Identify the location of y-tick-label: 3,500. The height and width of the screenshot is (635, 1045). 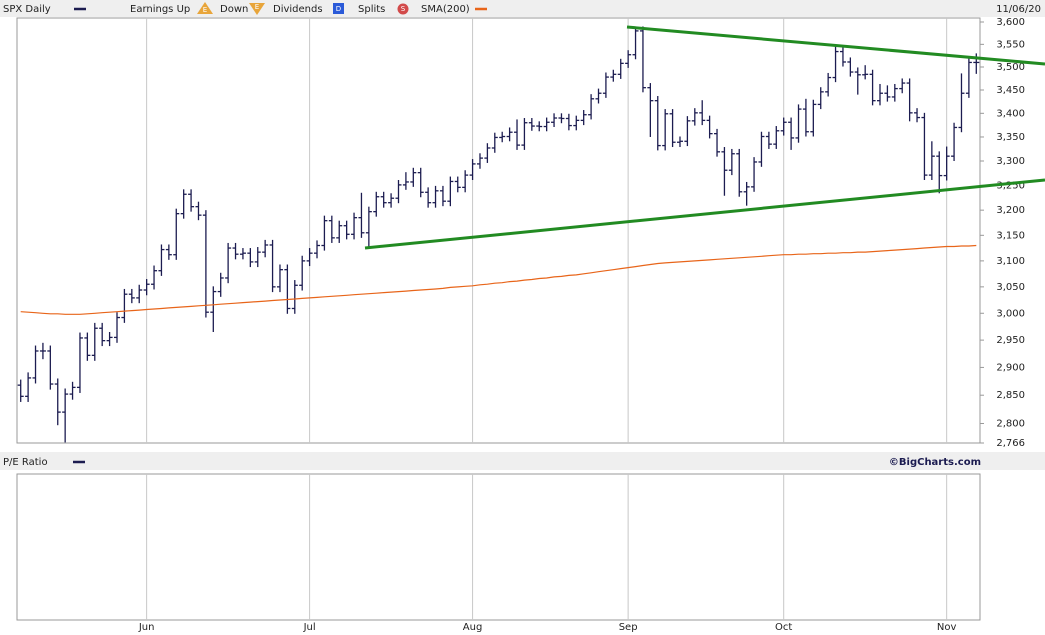
(1010, 67).